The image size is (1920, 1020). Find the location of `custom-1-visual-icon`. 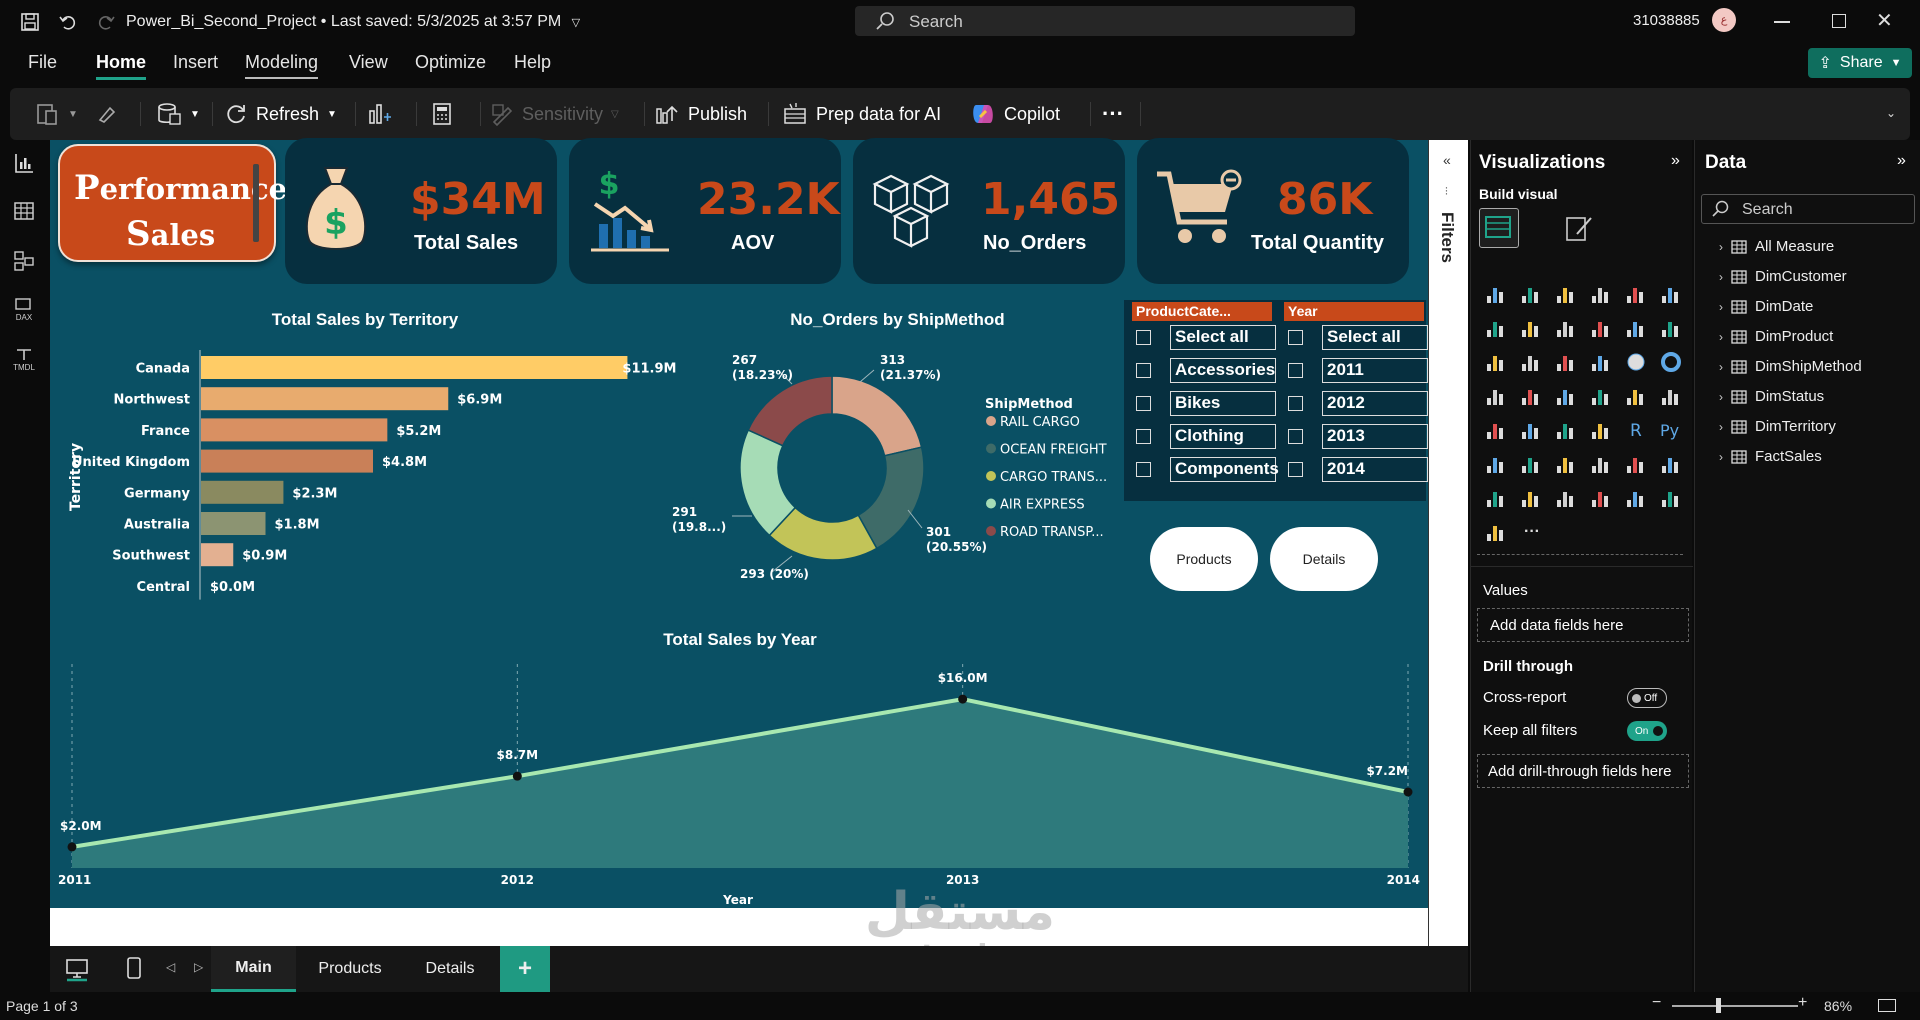

custom-1-visual-icon is located at coordinates (1636, 498).